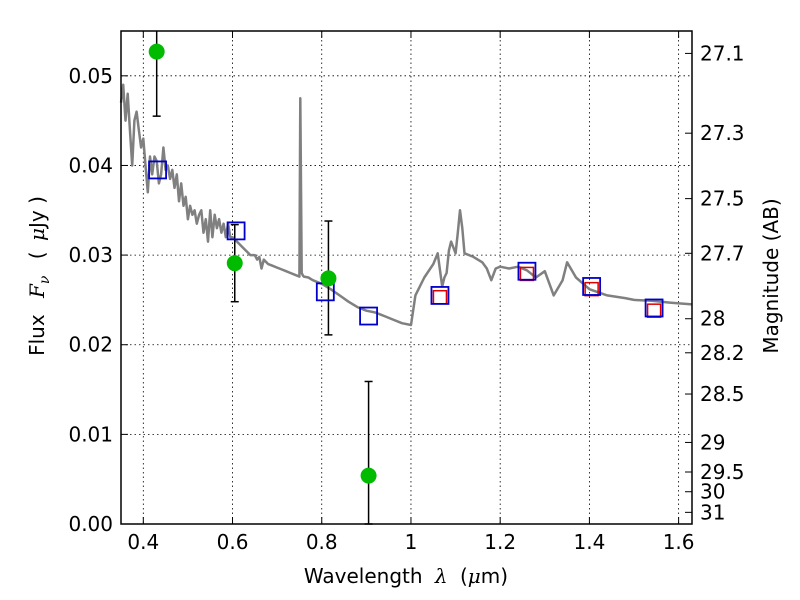 This screenshot has height=600, width=800. What do you see at coordinates (411, 542) in the screenshot?
I see `x-tick-label: 1` at bounding box center [411, 542].